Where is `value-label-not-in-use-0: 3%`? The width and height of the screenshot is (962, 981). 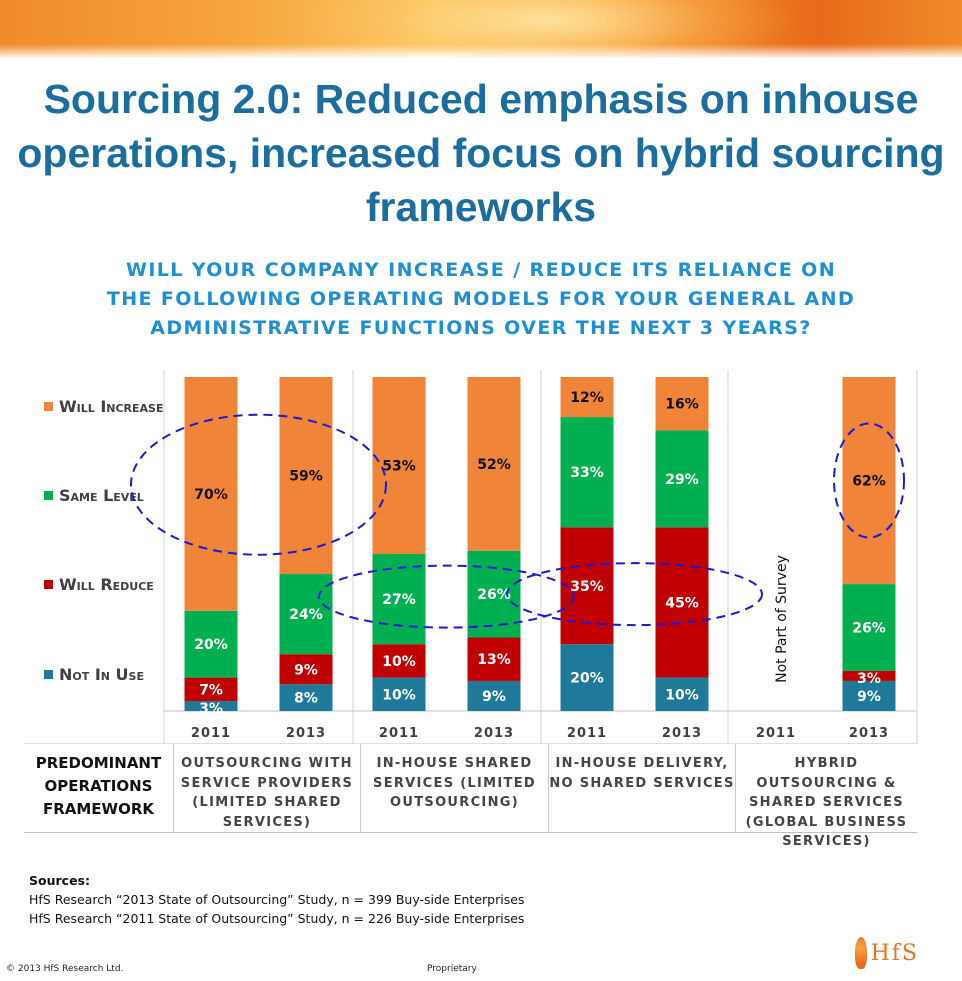 value-label-not-in-use-0: 3% is located at coordinates (211, 709).